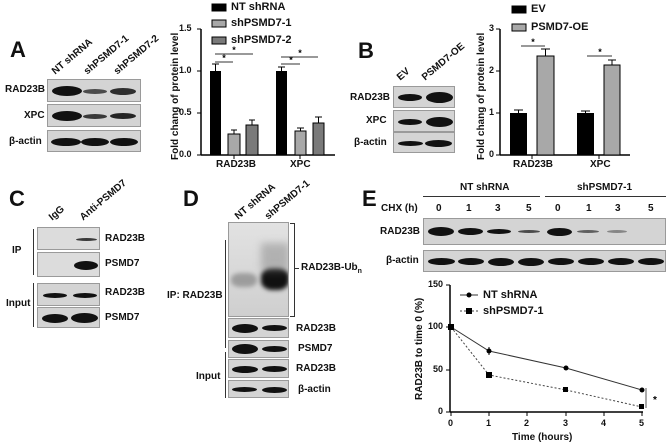 The width and height of the screenshot is (670, 448). I want to click on panel-letter-c: C, so click(17, 198).